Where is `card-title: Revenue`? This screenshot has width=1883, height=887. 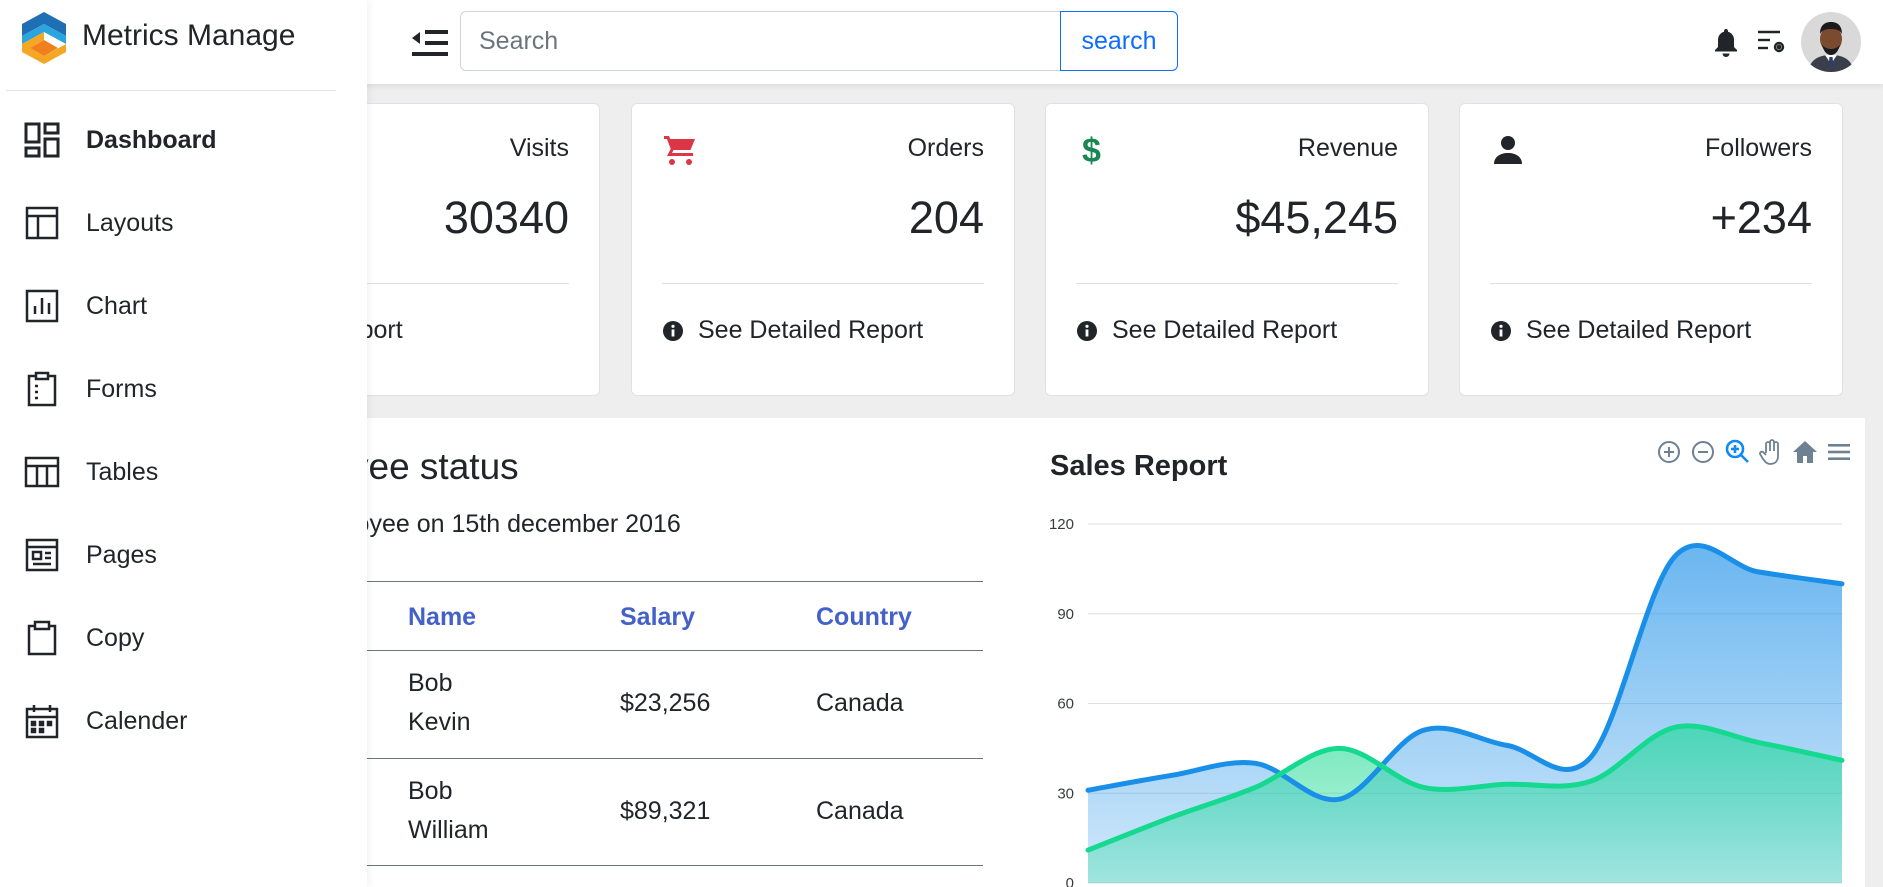
card-title: Revenue is located at coordinates (1347, 148).